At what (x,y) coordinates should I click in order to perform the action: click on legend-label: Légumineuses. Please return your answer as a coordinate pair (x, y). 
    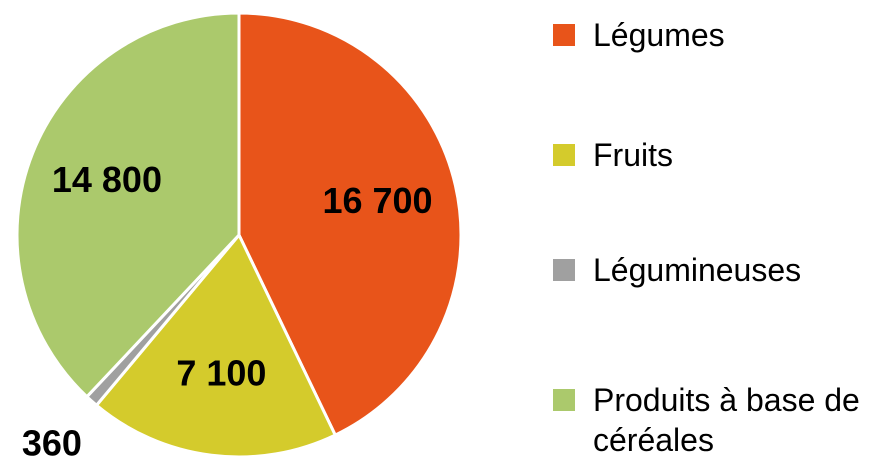
    Looking at the image, I should click on (697, 270).